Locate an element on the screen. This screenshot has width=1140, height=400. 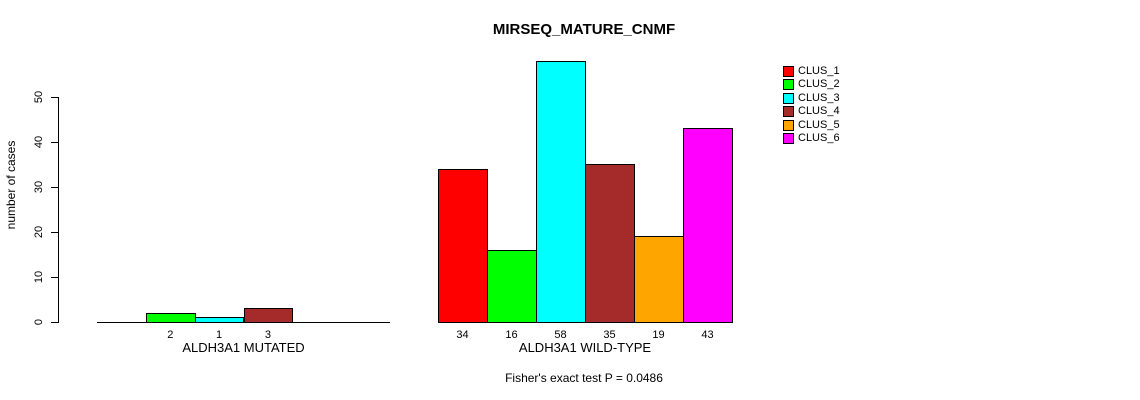
y-tick-label: 30 is located at coordinates (39, 187).